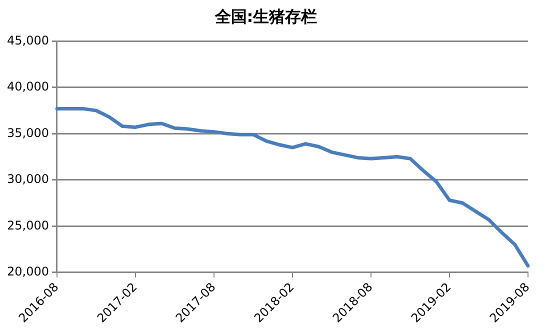 The height and width of the screenshot is (329, 550). Describe the element at coordinates (27, 179) in the screenshot. I see `y-tick-label: 30,000` at that location.